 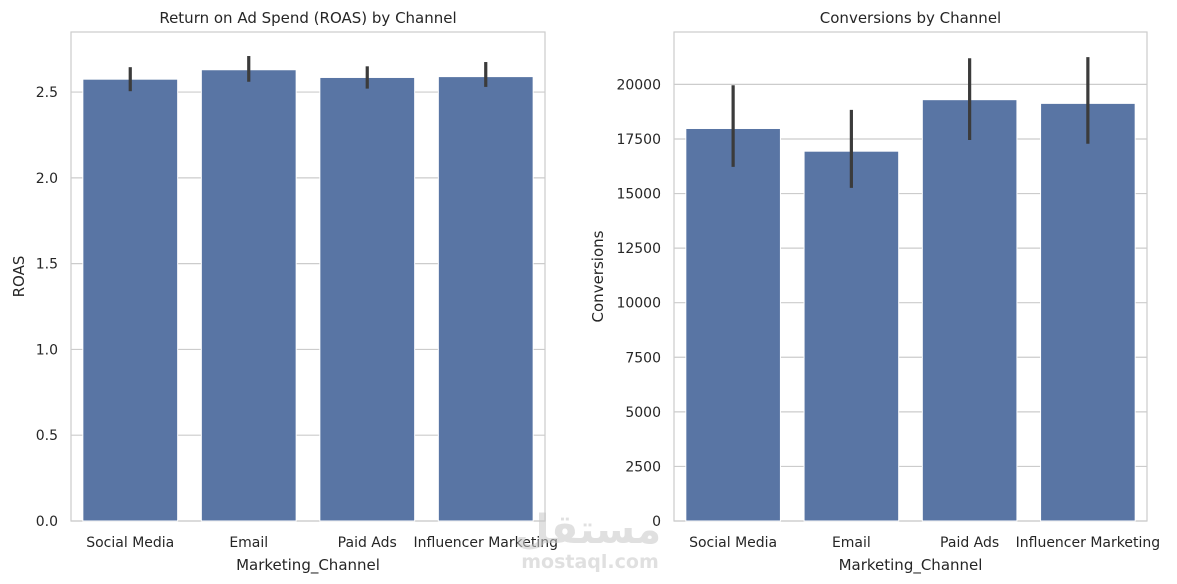 What do you see at coordinates (308, 74) in the screenshot?
I see `roas-error-bars` at bounding box center [308, 74].